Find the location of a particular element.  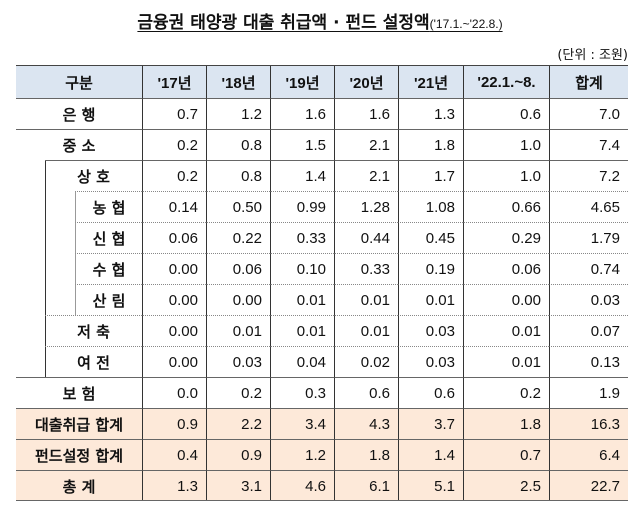

value-cell: 0.07 is located at coordinates (588, 330).